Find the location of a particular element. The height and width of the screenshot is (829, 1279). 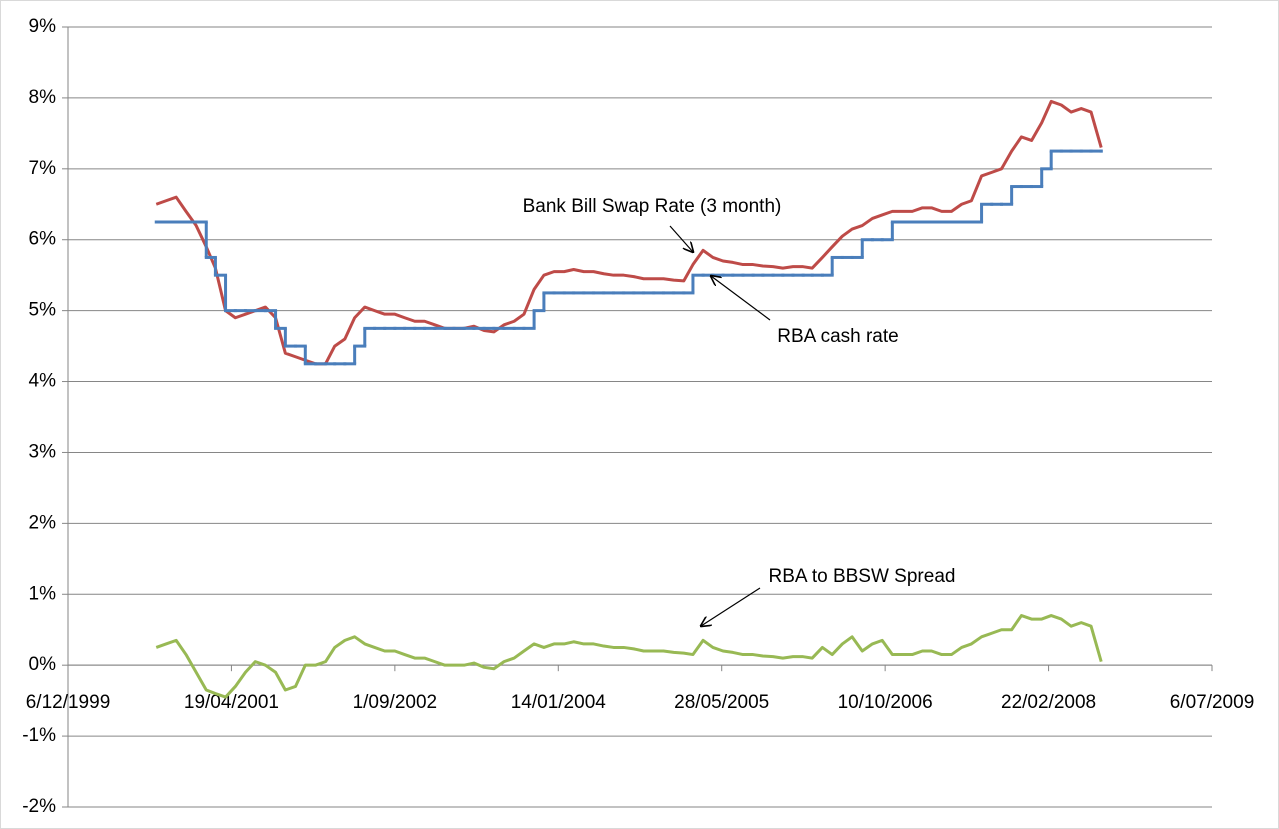

x-tick-label: 14/01/2004 is located at coordinates (559, 702).